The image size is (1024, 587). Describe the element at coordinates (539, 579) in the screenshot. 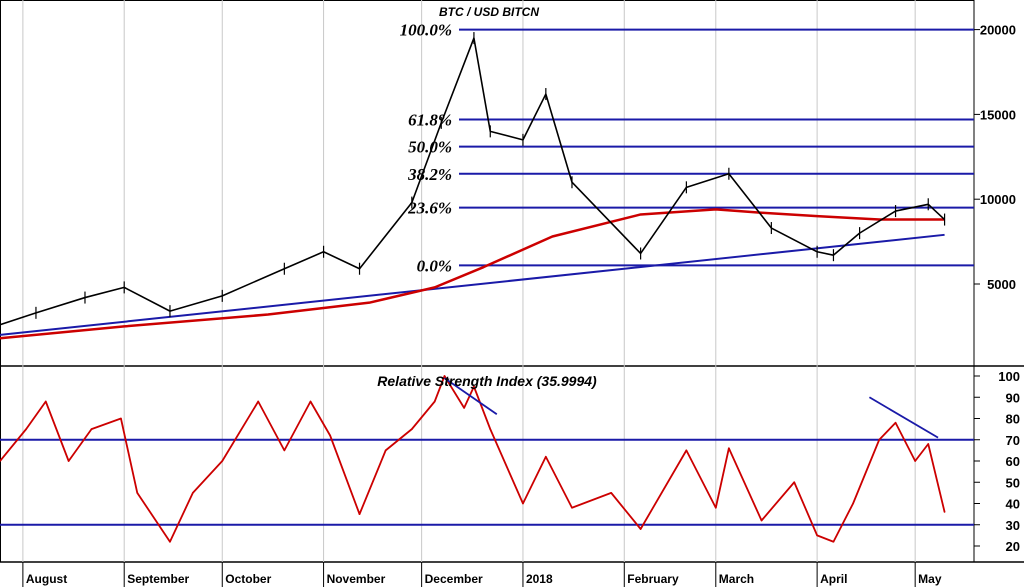

I see `month-label: 2018` at that location.